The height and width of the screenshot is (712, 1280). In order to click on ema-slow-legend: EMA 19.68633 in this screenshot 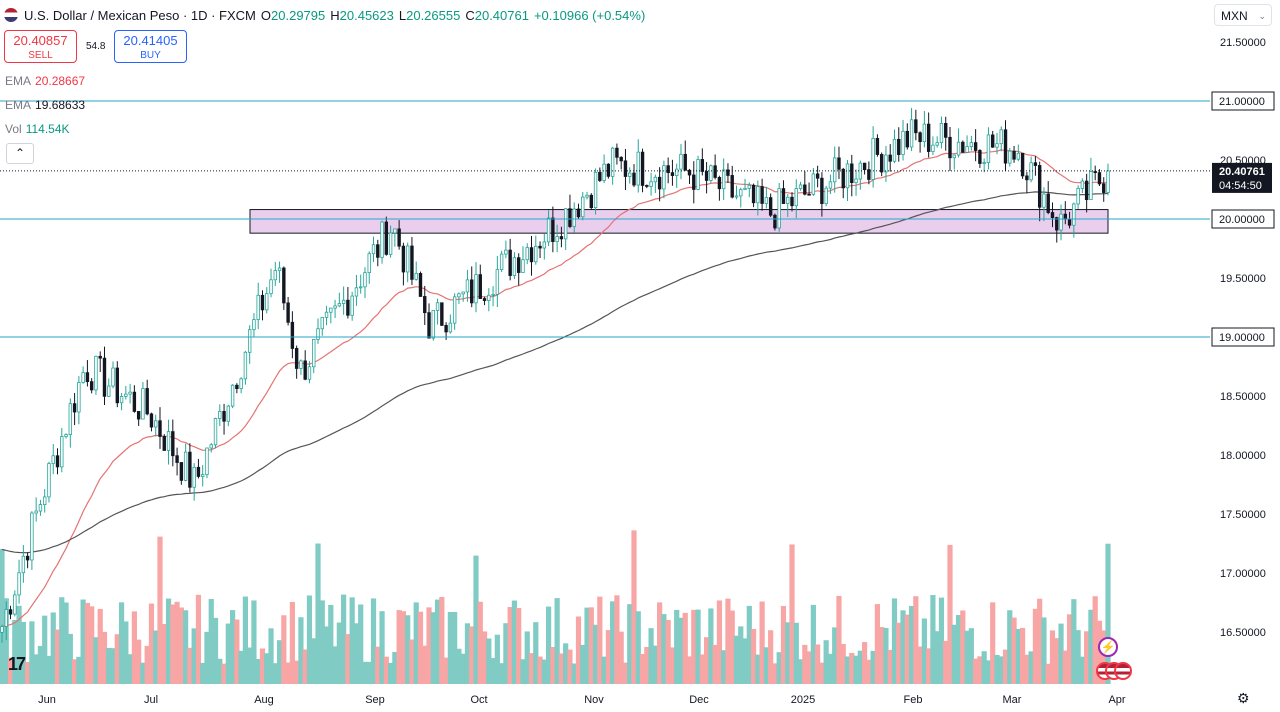, I will do `click(45, 105)`.